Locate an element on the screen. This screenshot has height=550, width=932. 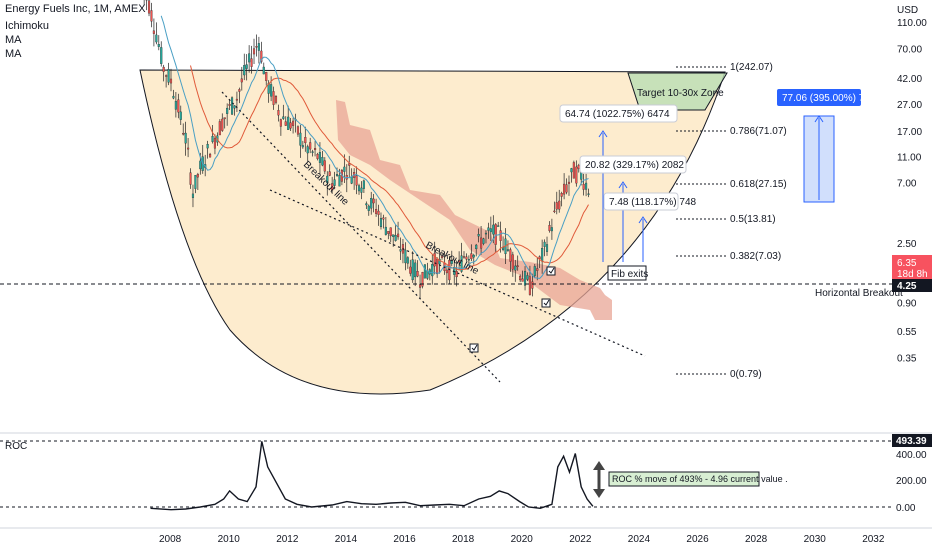
fib-exits-label: Fib exits is located at coordinates (629, 274).